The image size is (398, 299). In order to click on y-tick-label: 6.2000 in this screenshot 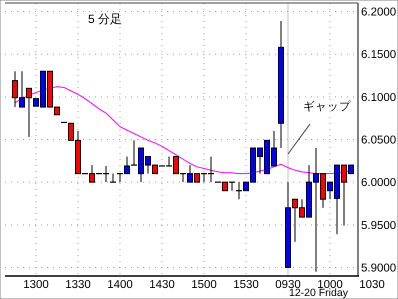, I will do `click(378, 12)`.